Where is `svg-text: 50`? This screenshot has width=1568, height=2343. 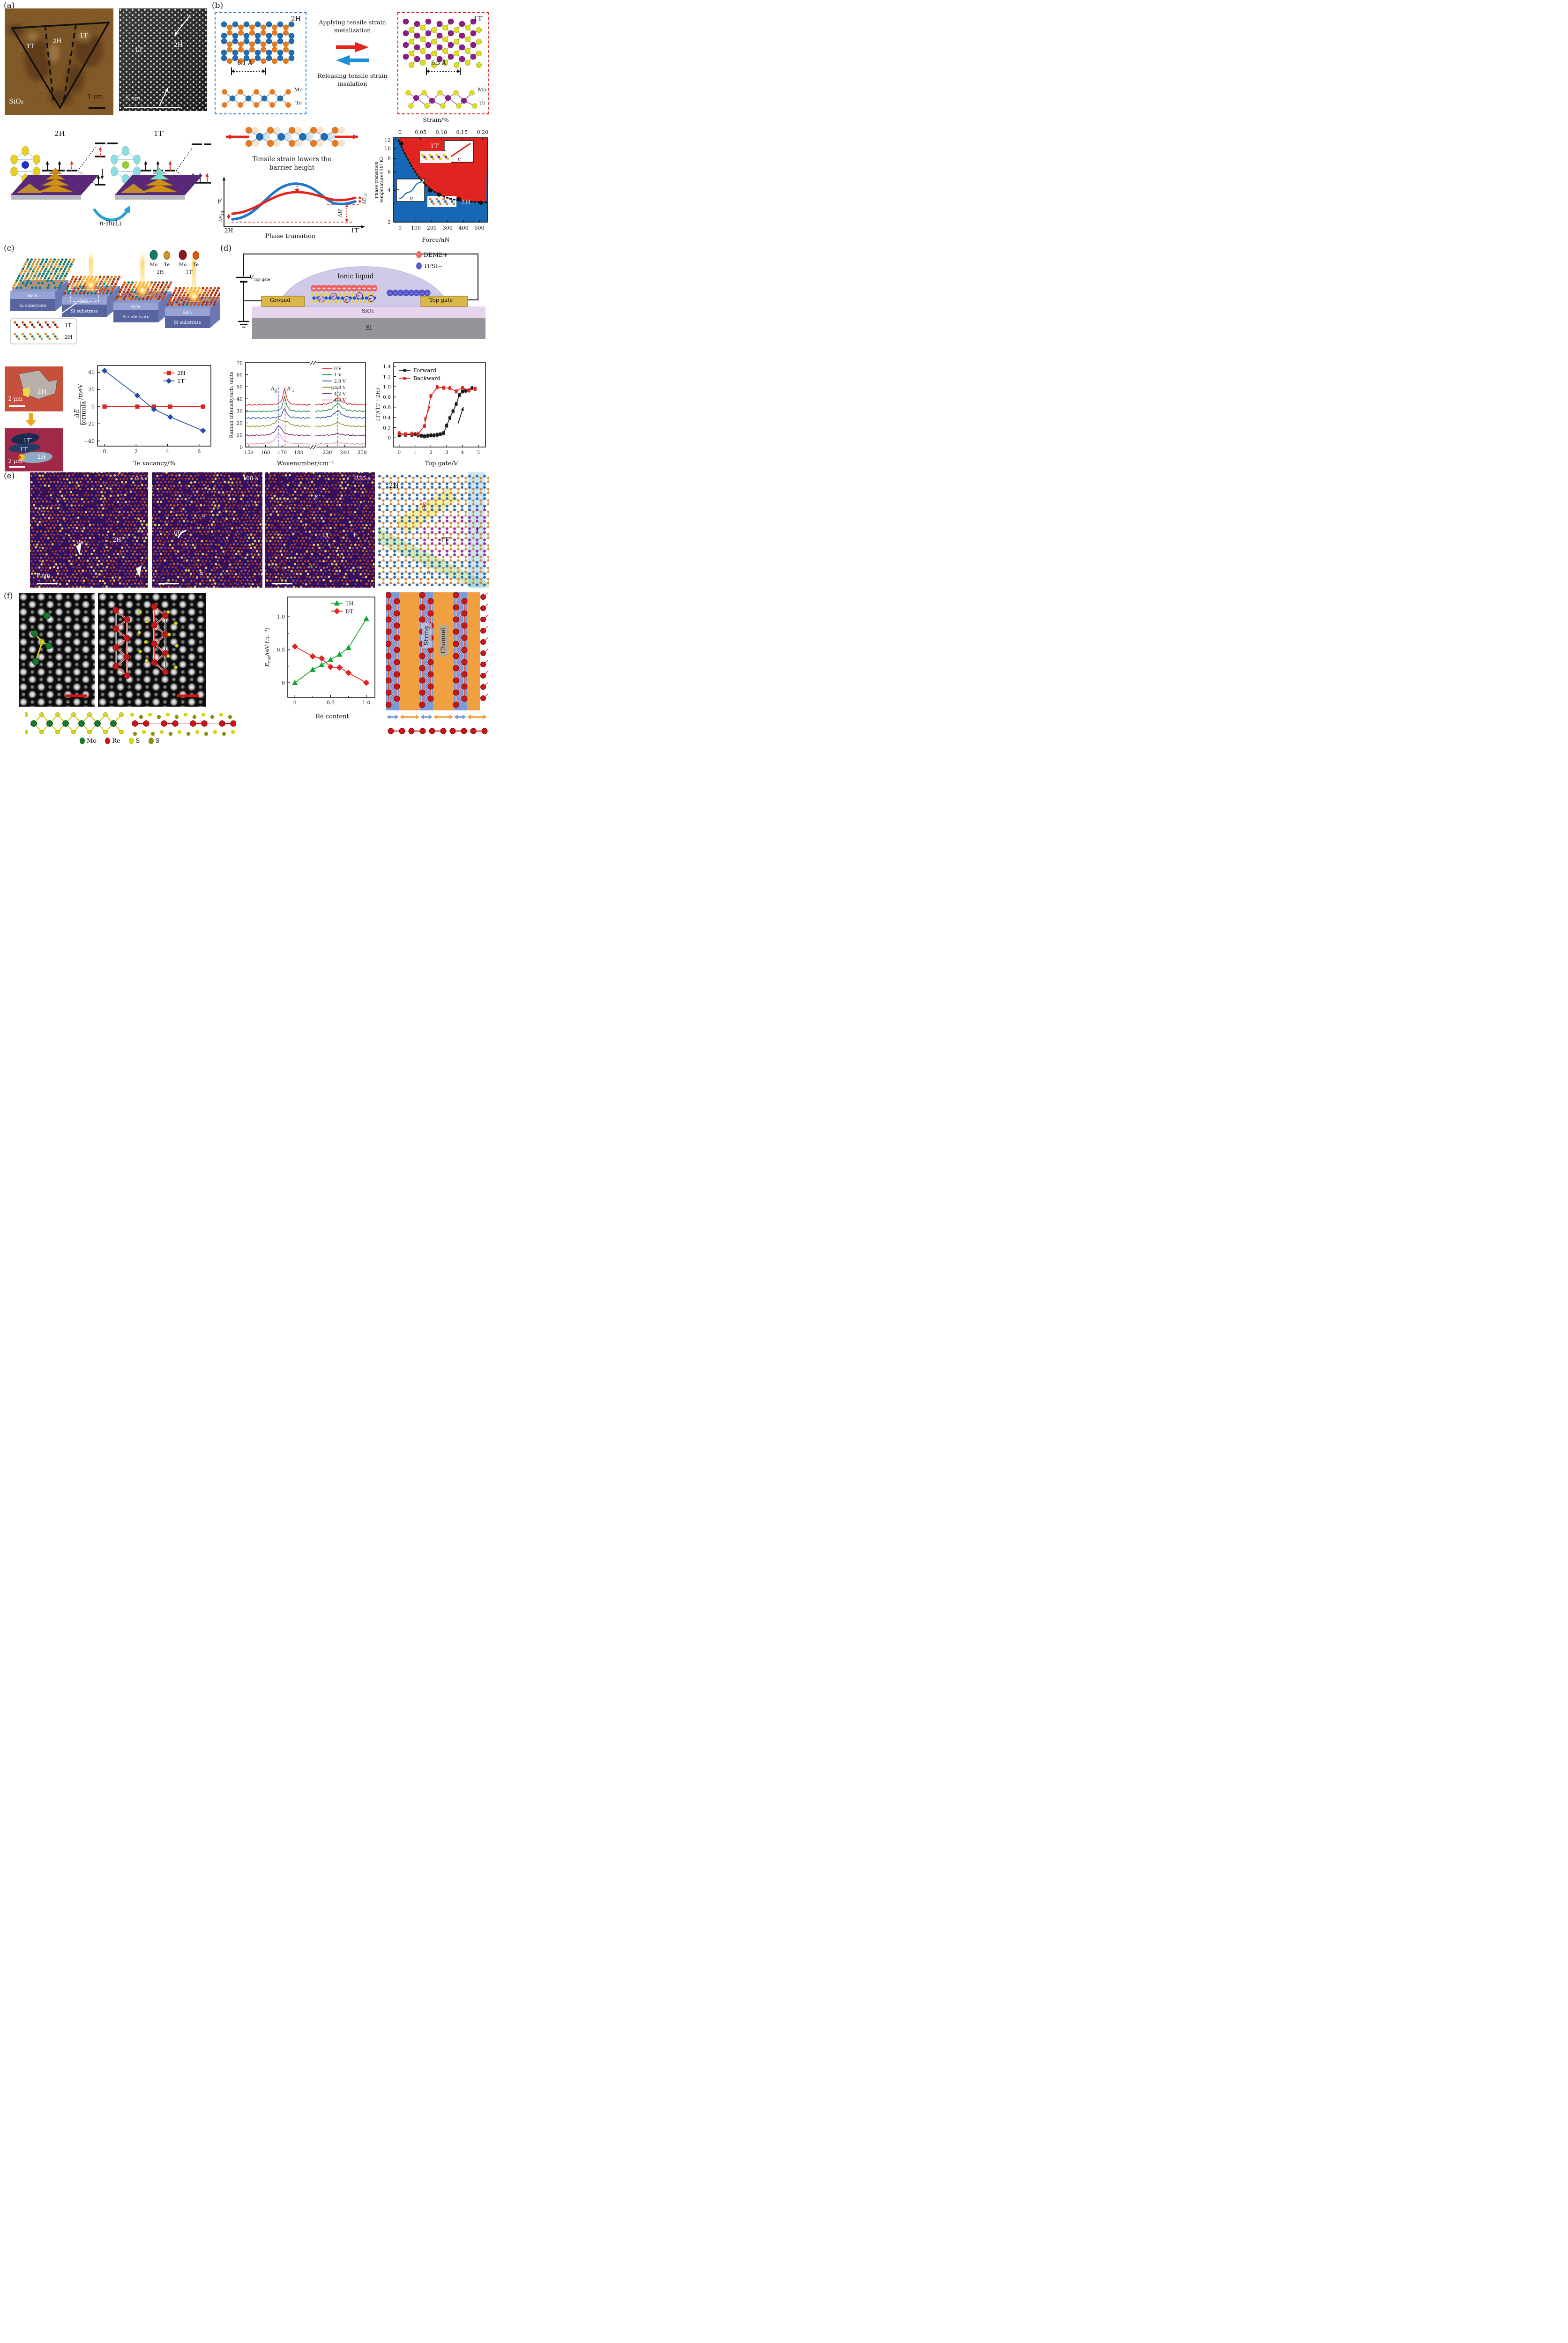
svg-text: 50 is located at coordinates (240, 387).